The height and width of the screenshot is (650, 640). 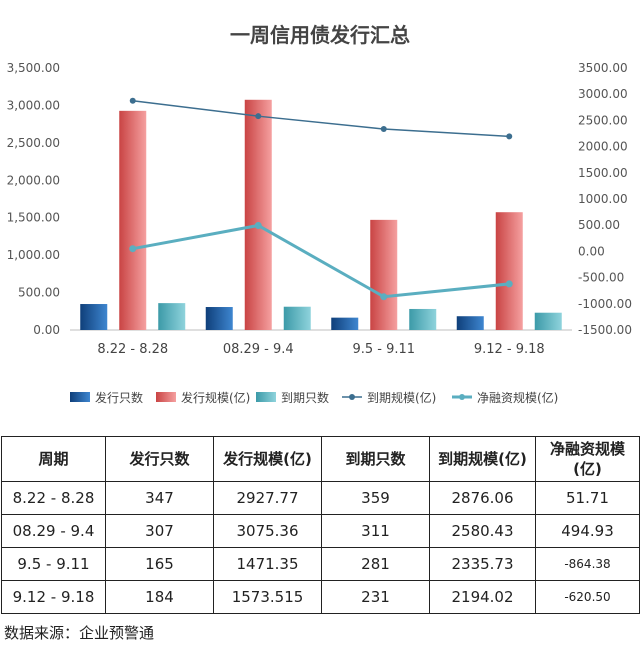 What do you see at coordinates (159, 459) in the screenshot?
I see `header-issue-count: 发行只数` at bounding box center [159, 459].